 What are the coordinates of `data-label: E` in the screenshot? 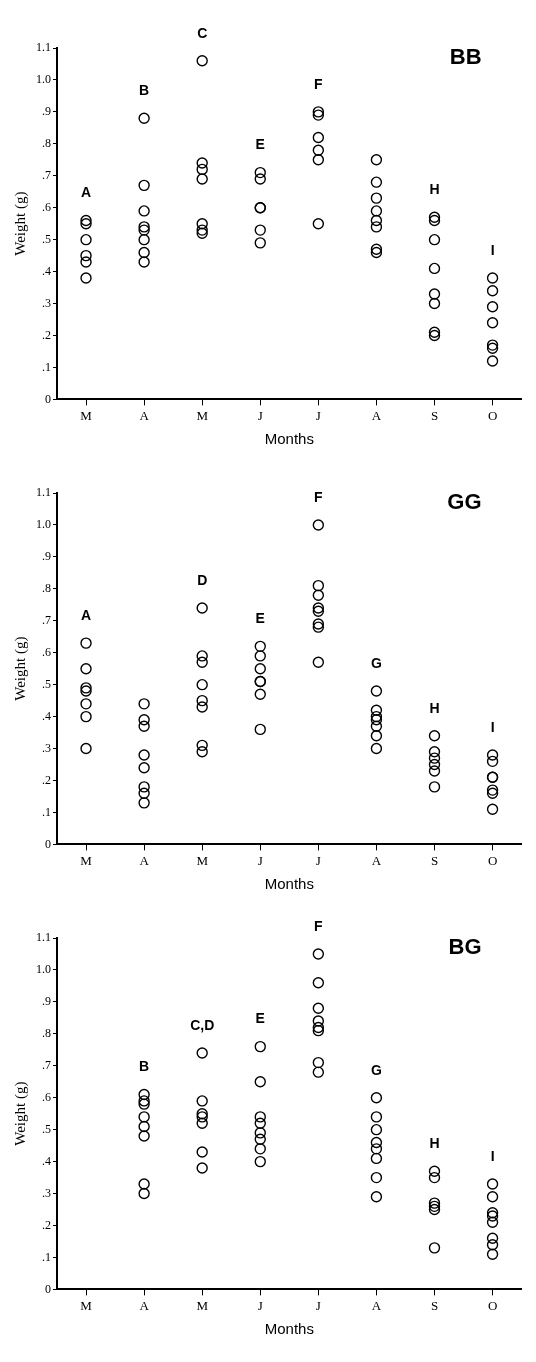 It's located at (260, 618).